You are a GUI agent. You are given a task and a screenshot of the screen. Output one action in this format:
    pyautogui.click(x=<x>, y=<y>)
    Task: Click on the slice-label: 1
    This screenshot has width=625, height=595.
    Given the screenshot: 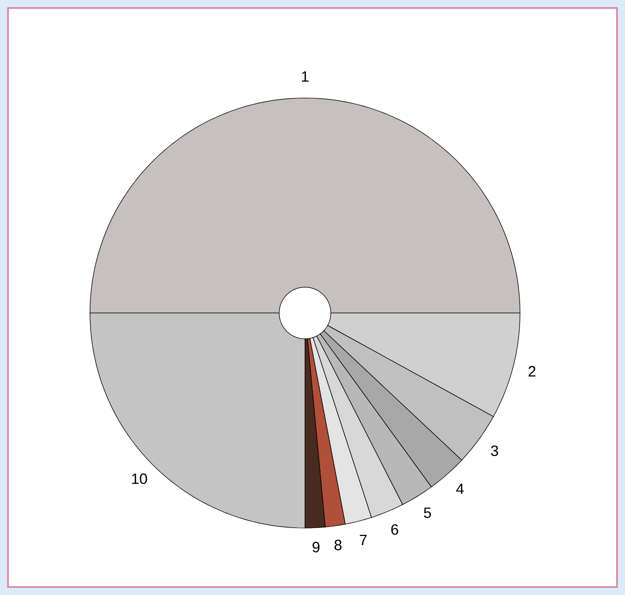 What is the action you would take?
    pyautogui.click(x=305, y=76)
    